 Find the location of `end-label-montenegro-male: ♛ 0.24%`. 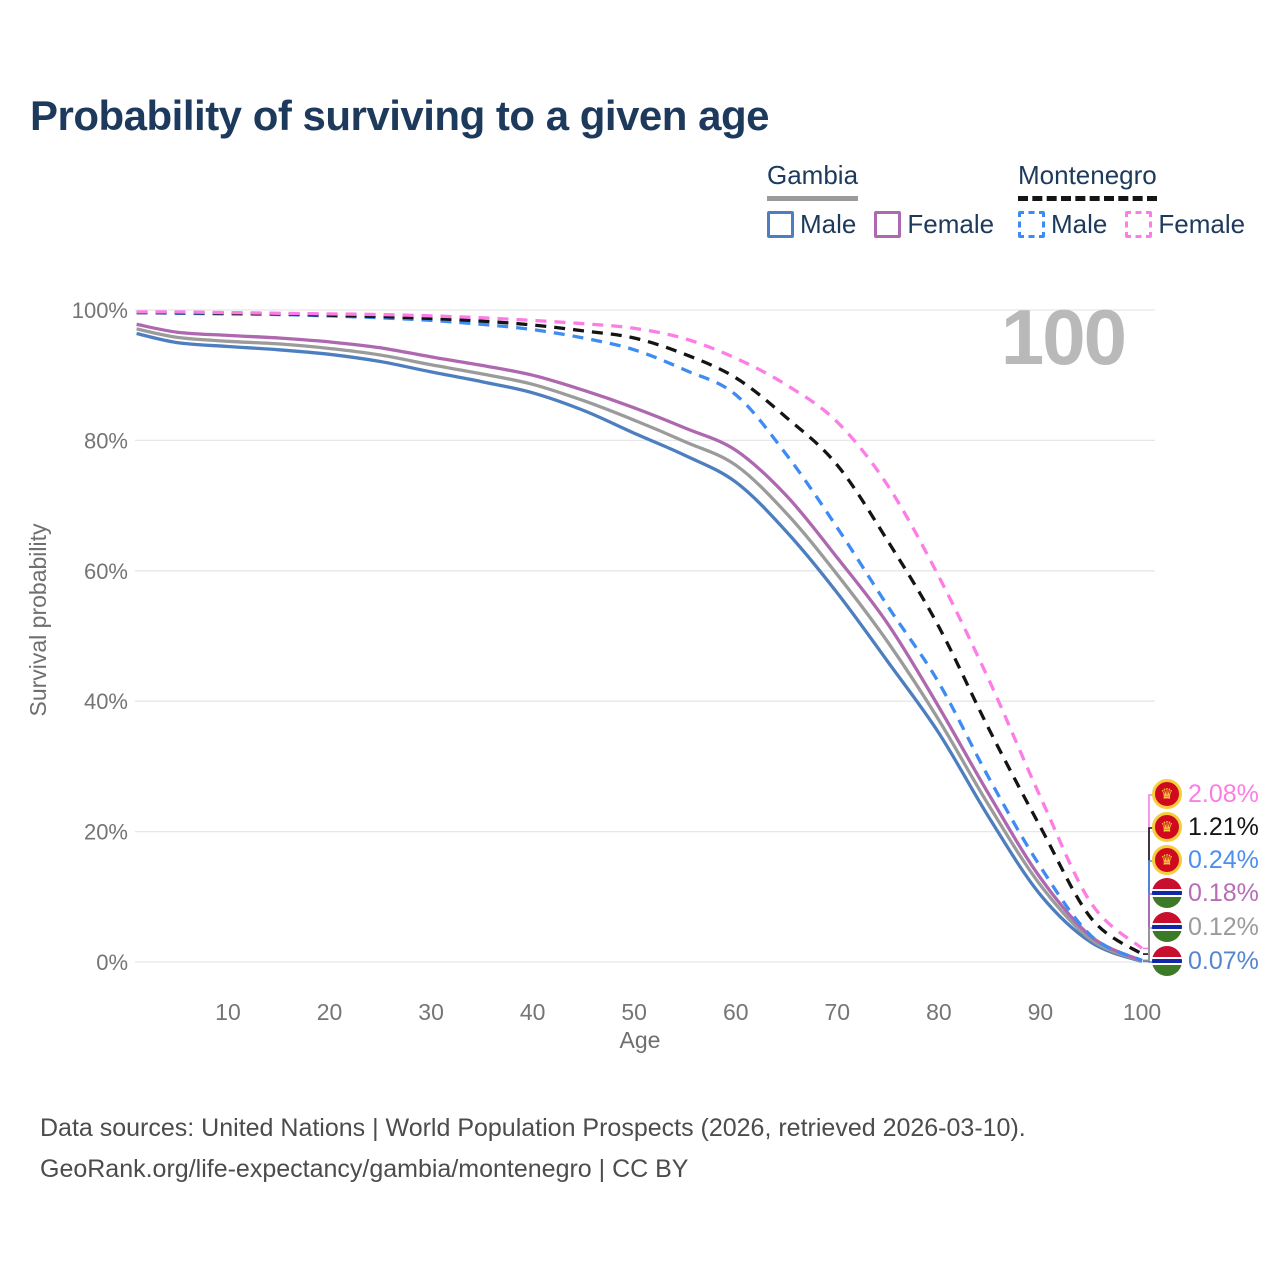

end-label-montenegro-male: ♛ 0.24% is located at coordinates (1205, 860).